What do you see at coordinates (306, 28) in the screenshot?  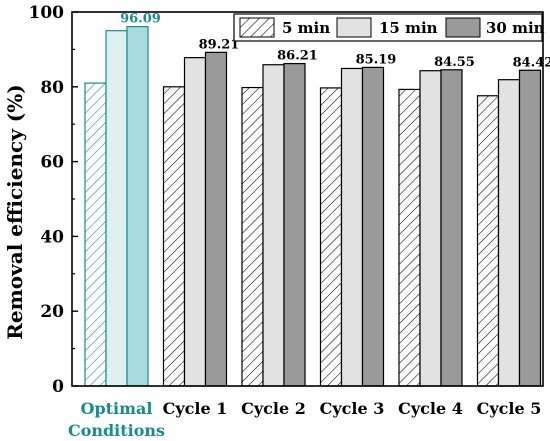 I see `legend-label-0: 5 min` at bounding box center [306, 28].